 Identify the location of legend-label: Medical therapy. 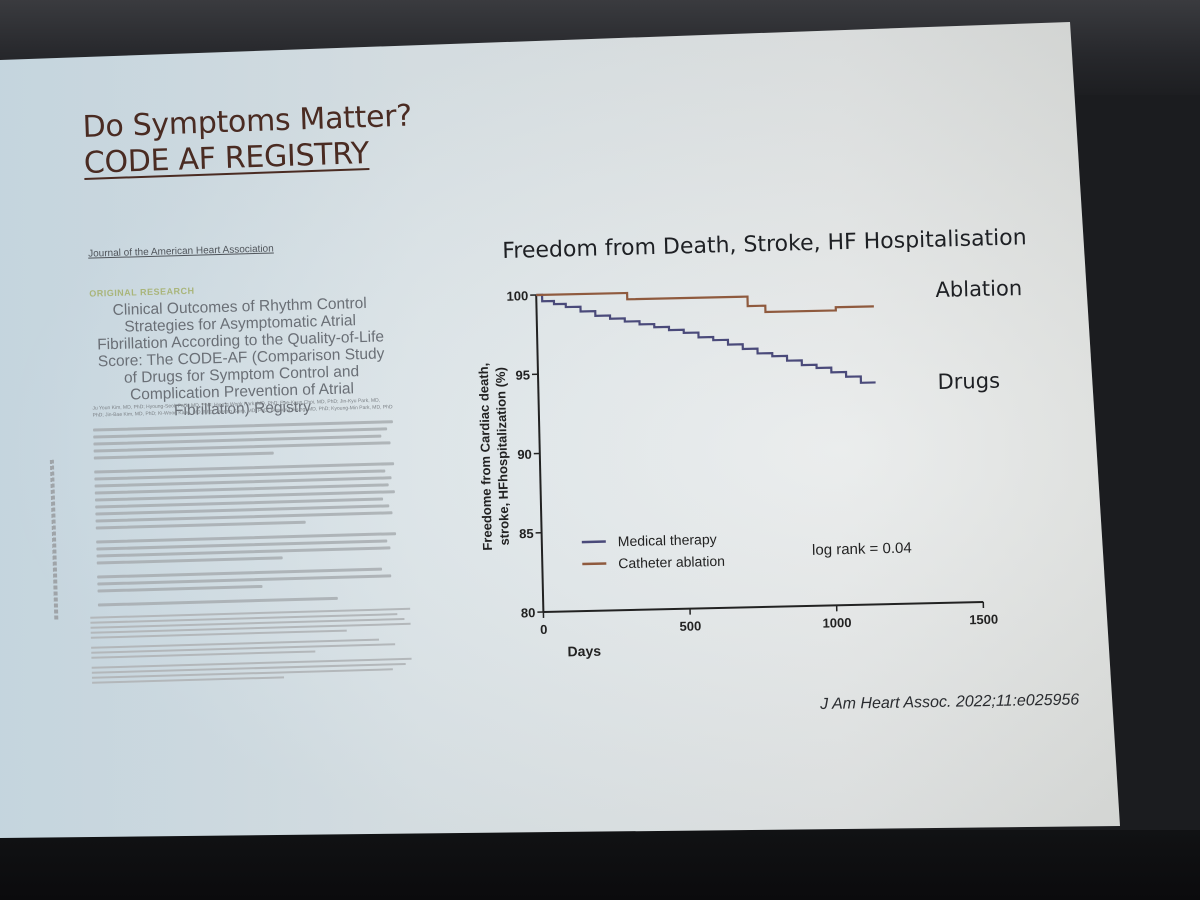
(667, 540).